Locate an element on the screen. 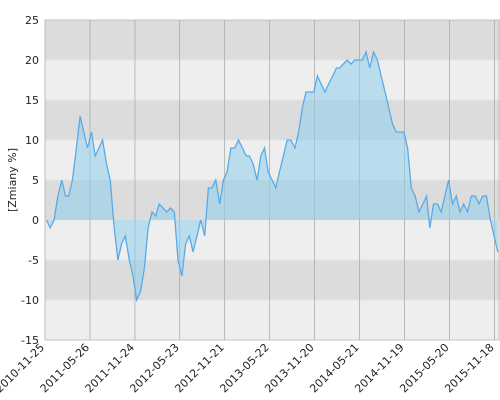 The height and width of the screenshot is (400, 500). y-tick-label: -5 is located at coordinates (33, 260).